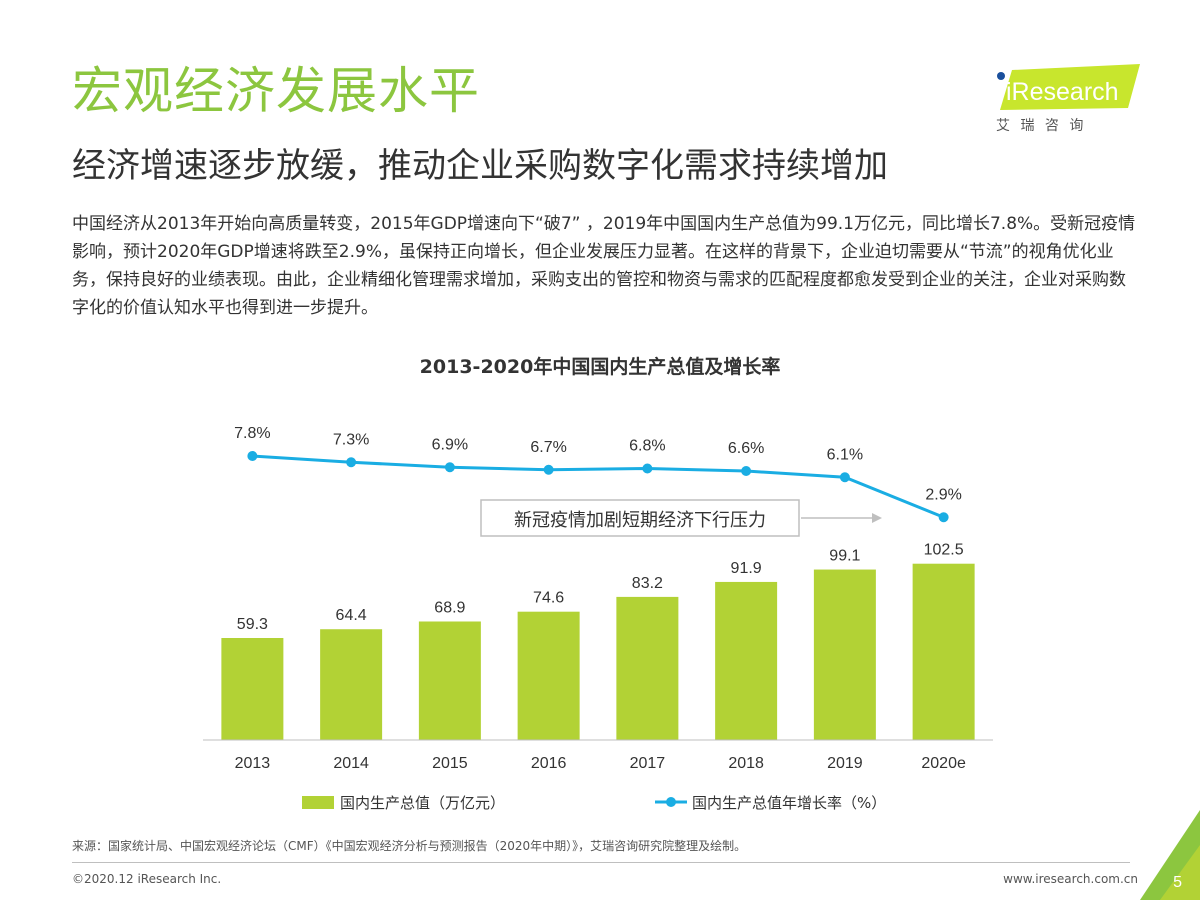 Image resolution: width=1200 pixels, height=900 pixels. What do you see at coordinates (598, 486) in the screenshot?
I see `growth-line` at bounding box center [598, 486].